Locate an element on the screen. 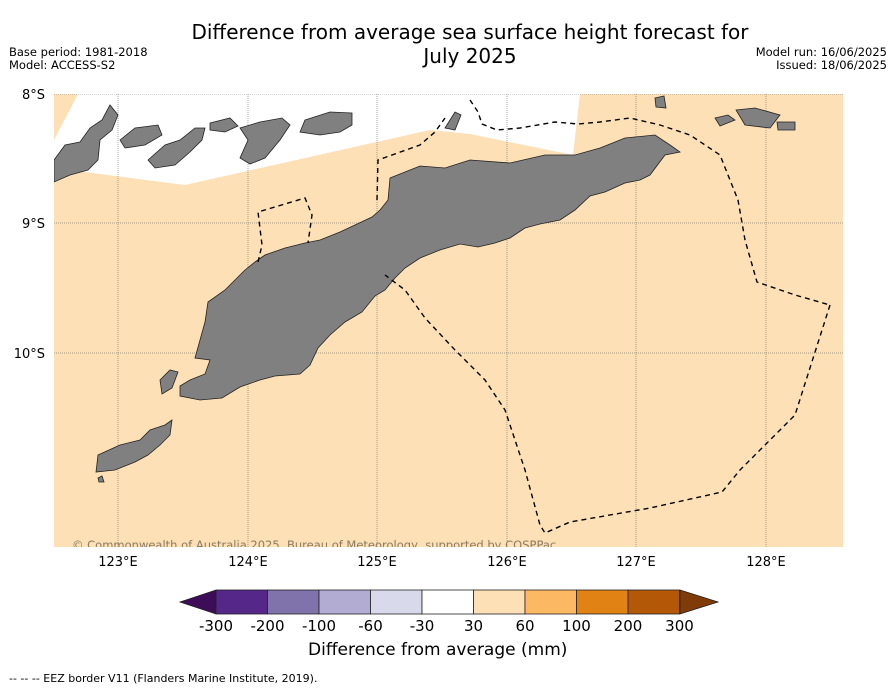 Image resolution: width=896 pixels, height=690 pixels. lat-labels: 8°S 9°S 10°S is located at coordinates (29, 225).